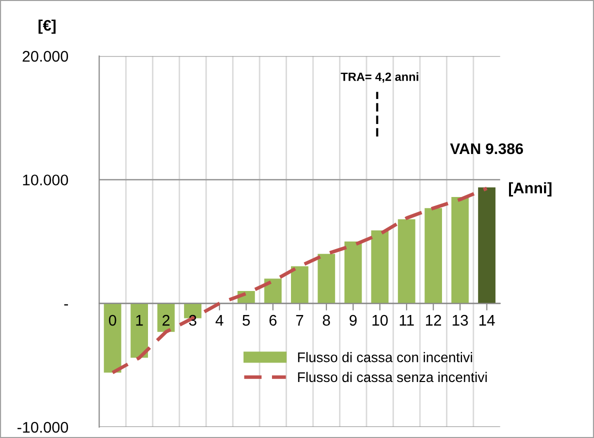 The width and height of the screenshot is (594, 438). I want to click on y-tick-label: -10.000, so click(43, 427).